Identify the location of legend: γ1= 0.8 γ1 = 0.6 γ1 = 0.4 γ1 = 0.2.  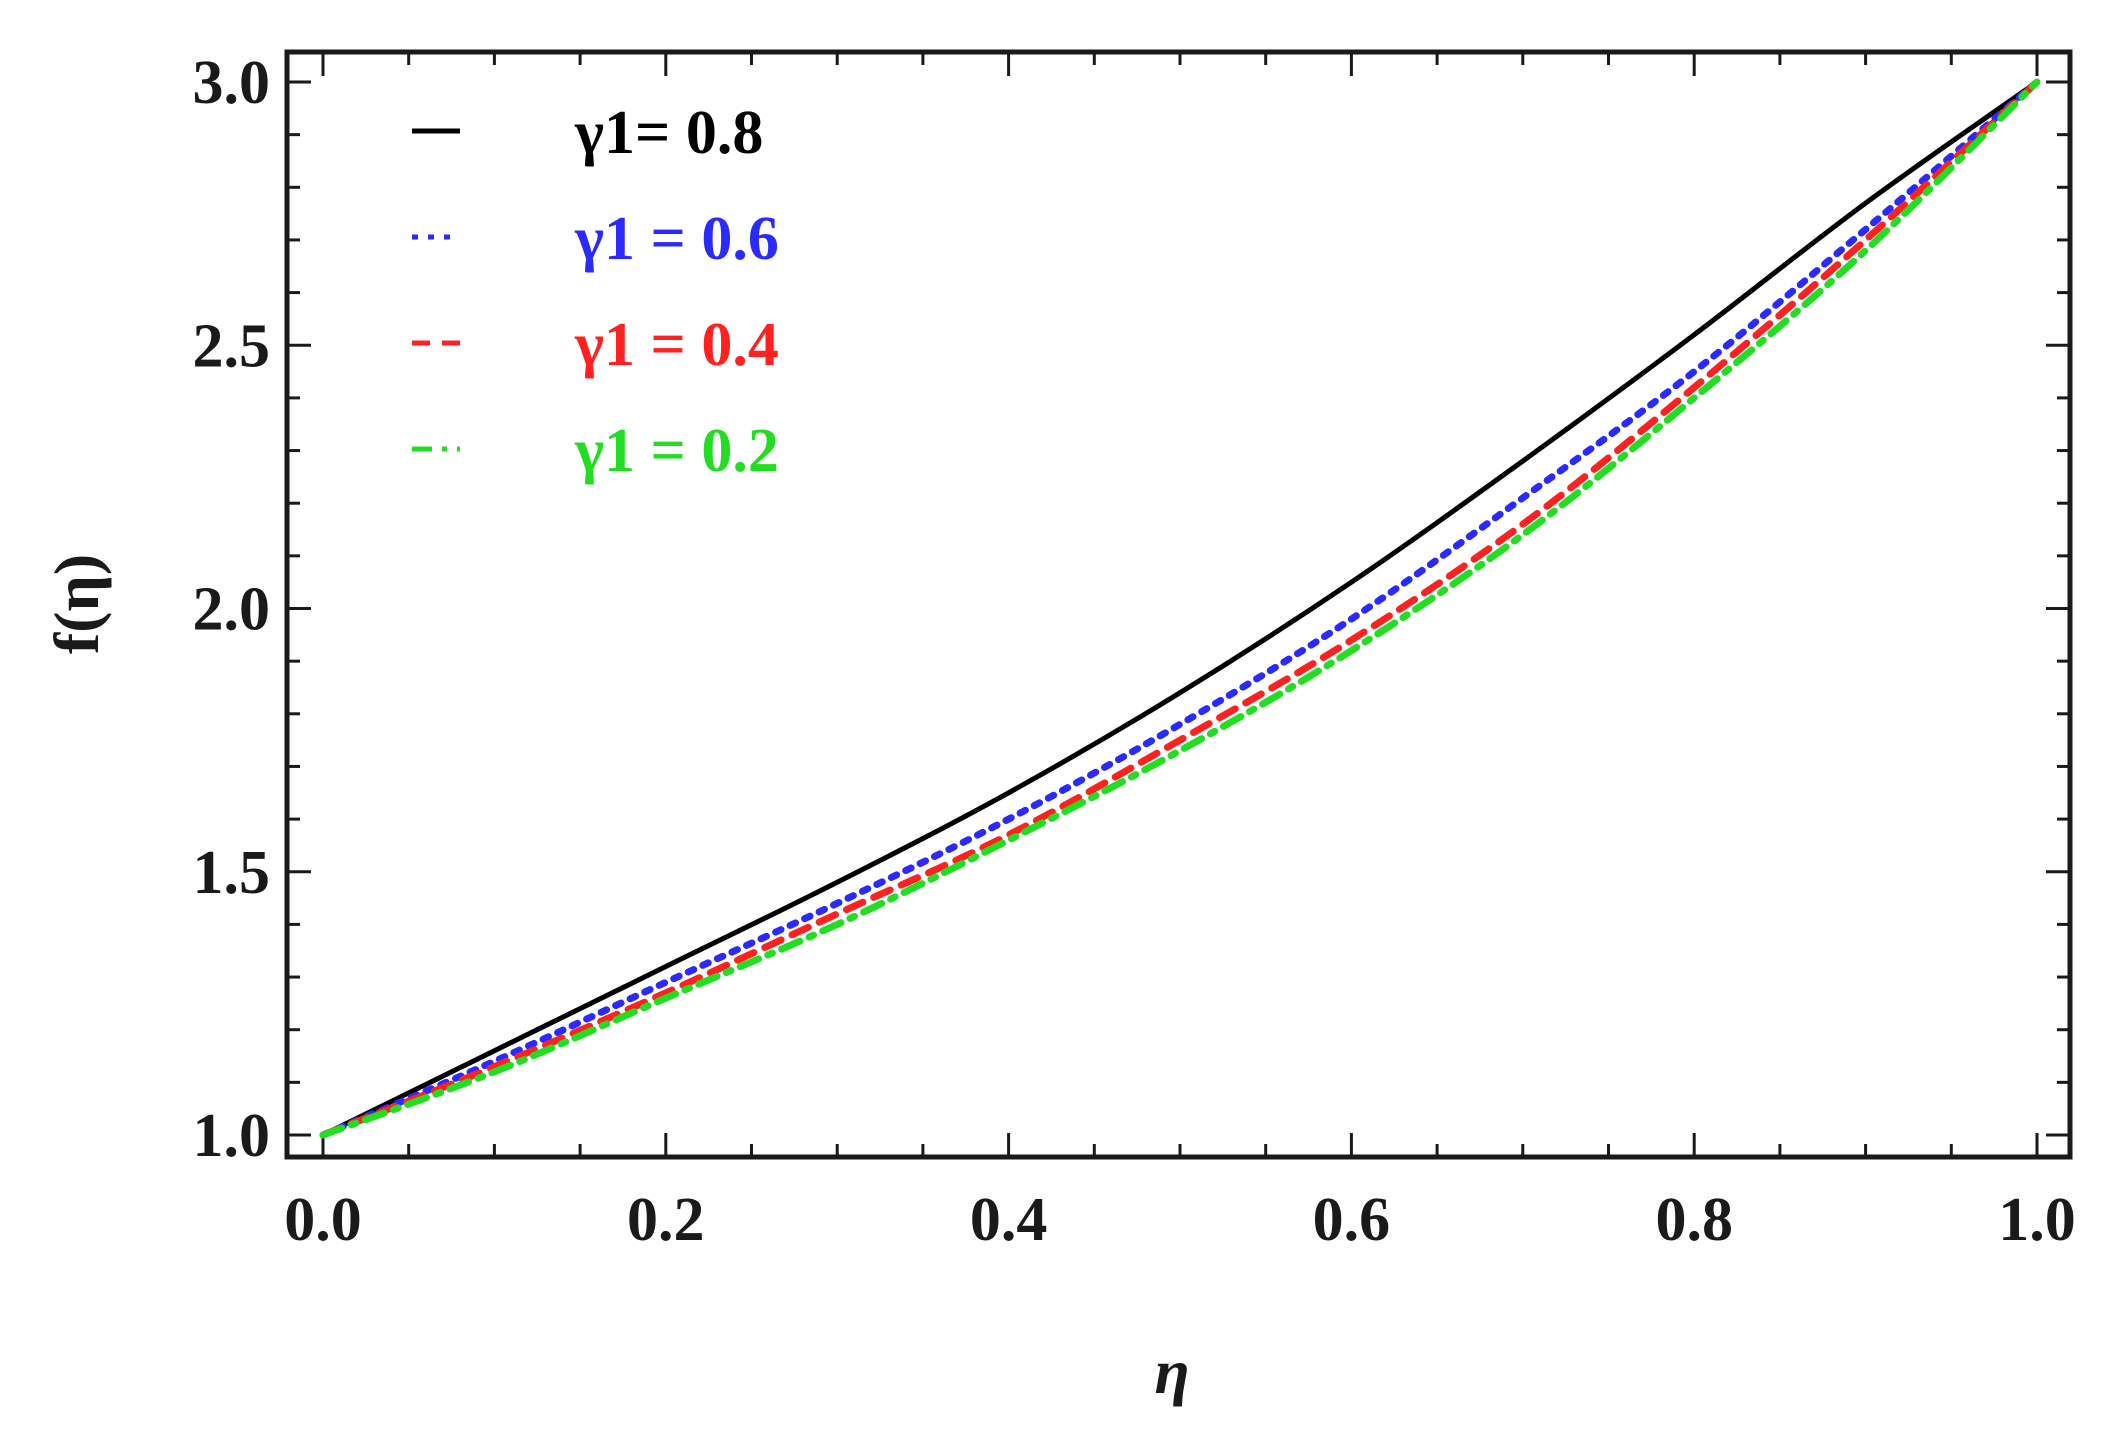
(595, 292).